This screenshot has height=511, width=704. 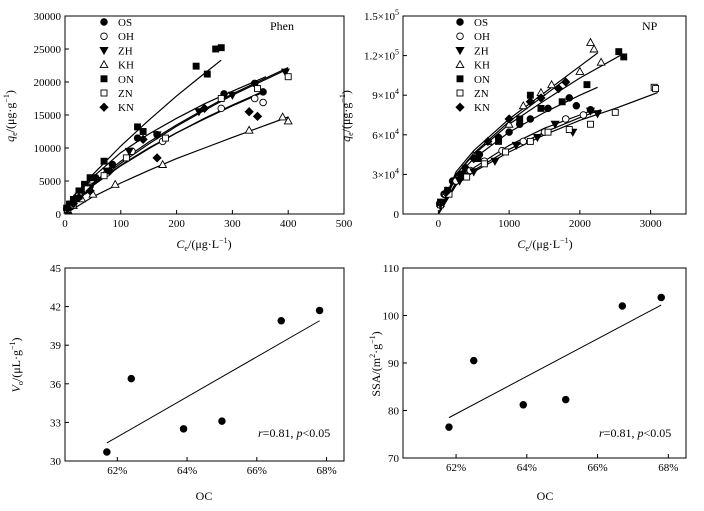 I want to click on panel-vo-annotation: r=0.81, p<0.05, so click(x=294, y=433).